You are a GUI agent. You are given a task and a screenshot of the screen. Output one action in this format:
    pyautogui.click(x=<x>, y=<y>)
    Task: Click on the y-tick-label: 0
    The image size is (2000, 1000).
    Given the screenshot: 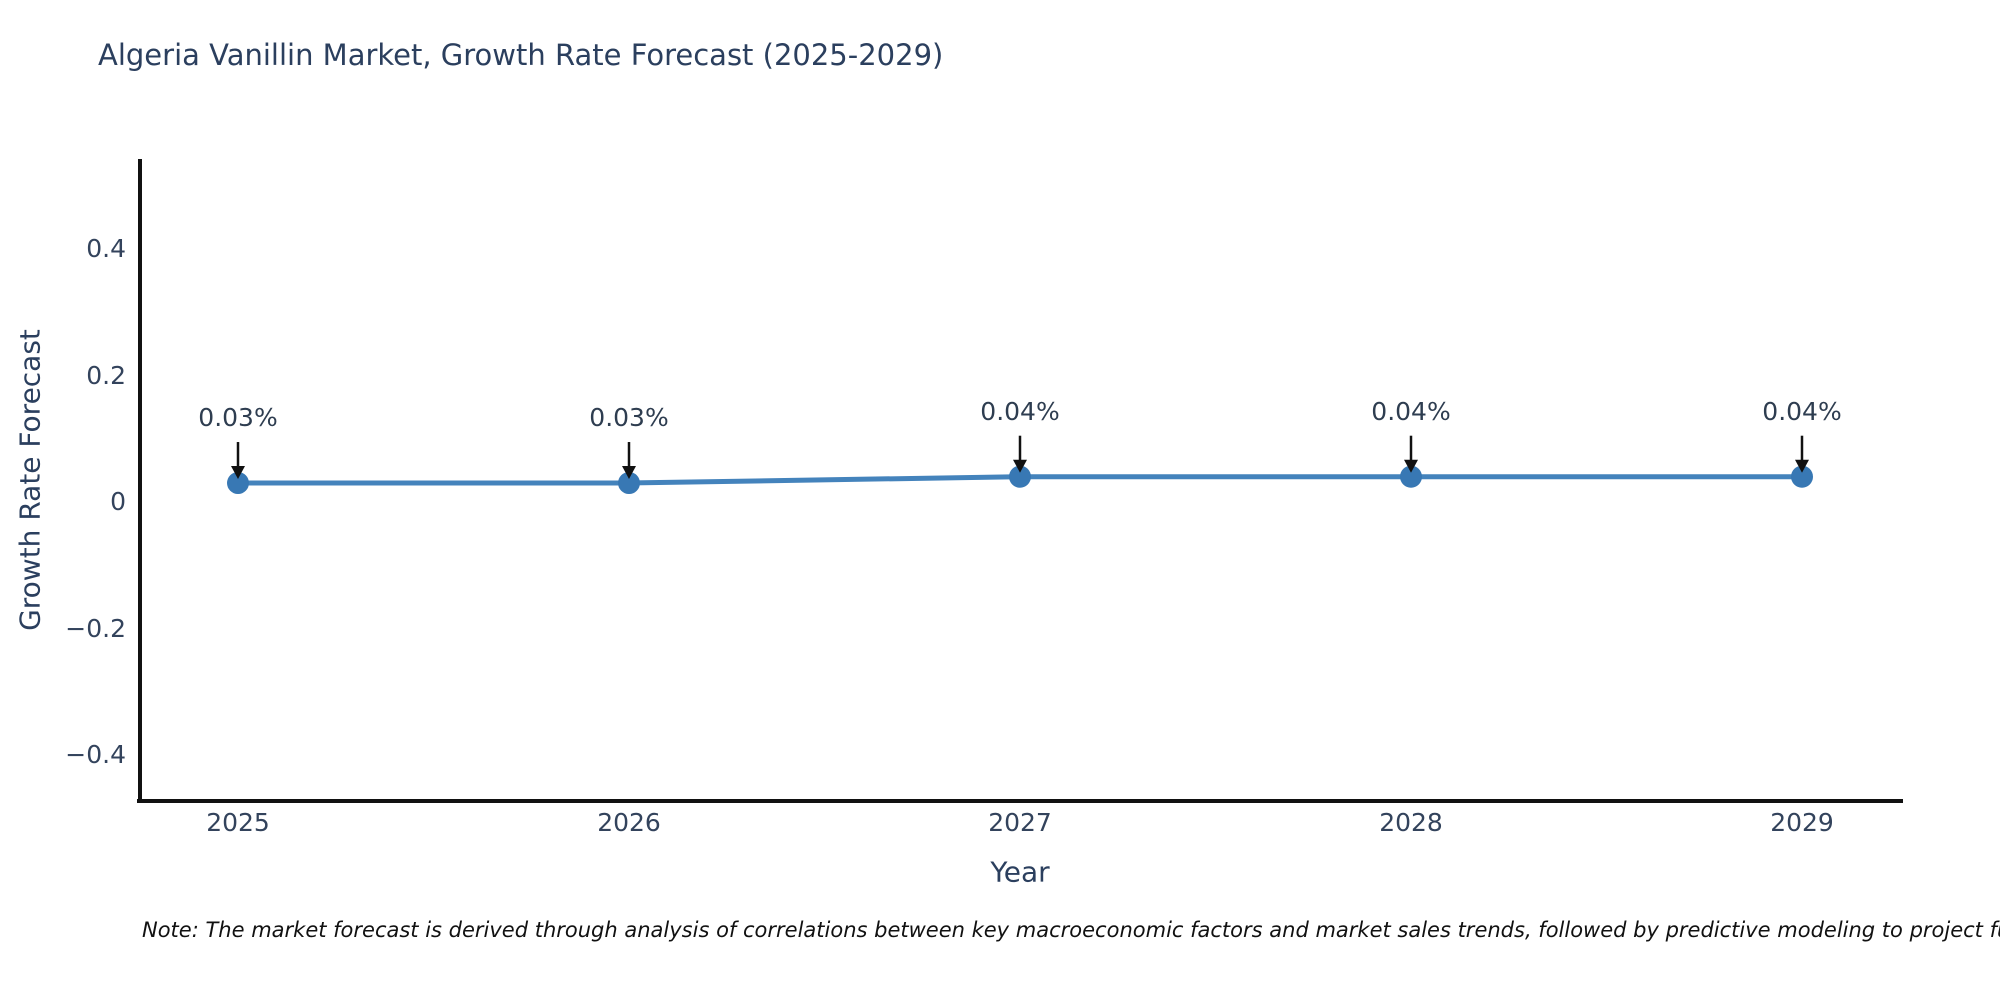 What is the action you would take?
    pyautogui.click(x=118, y=501)
    